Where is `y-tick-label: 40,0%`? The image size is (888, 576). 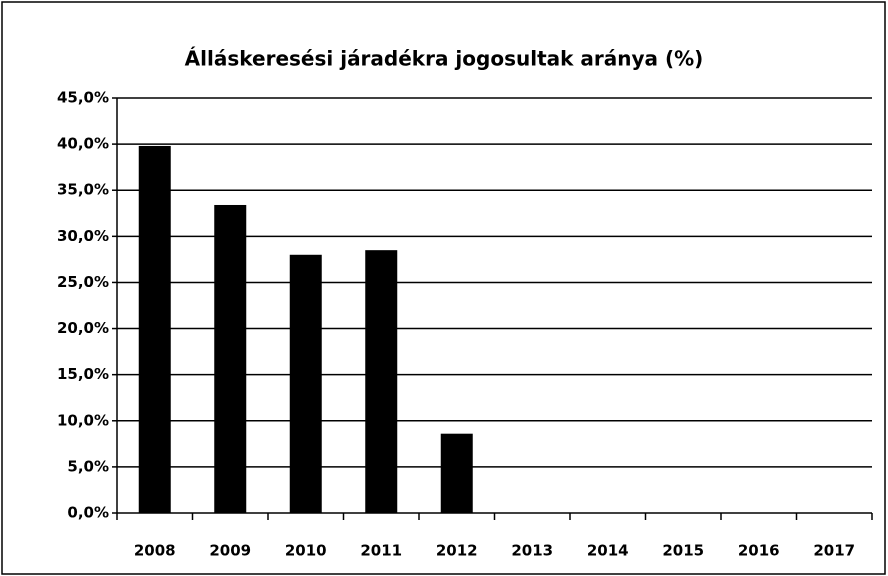
y-tick-label: 40,0% is located at coordinates (83, 144).